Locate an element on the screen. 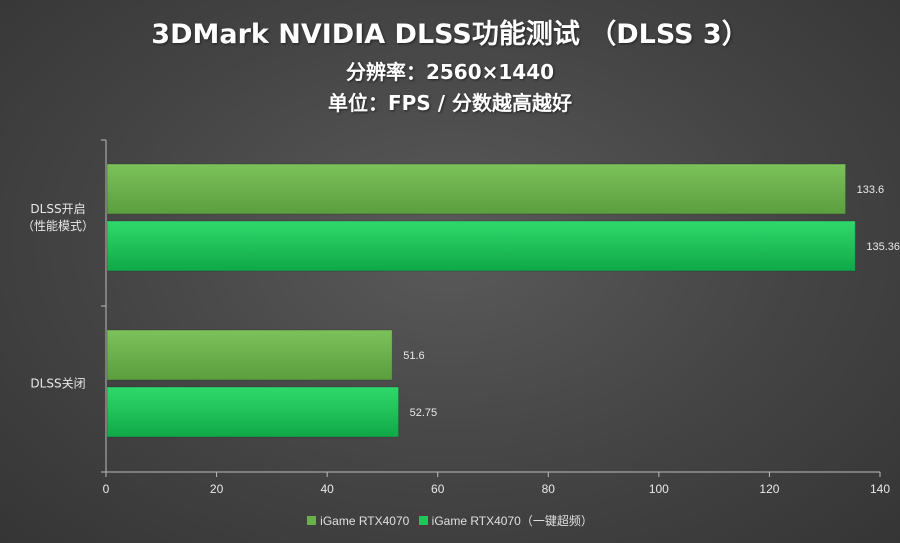  x-tick-label: 40 is located at coordinates (327, 489).